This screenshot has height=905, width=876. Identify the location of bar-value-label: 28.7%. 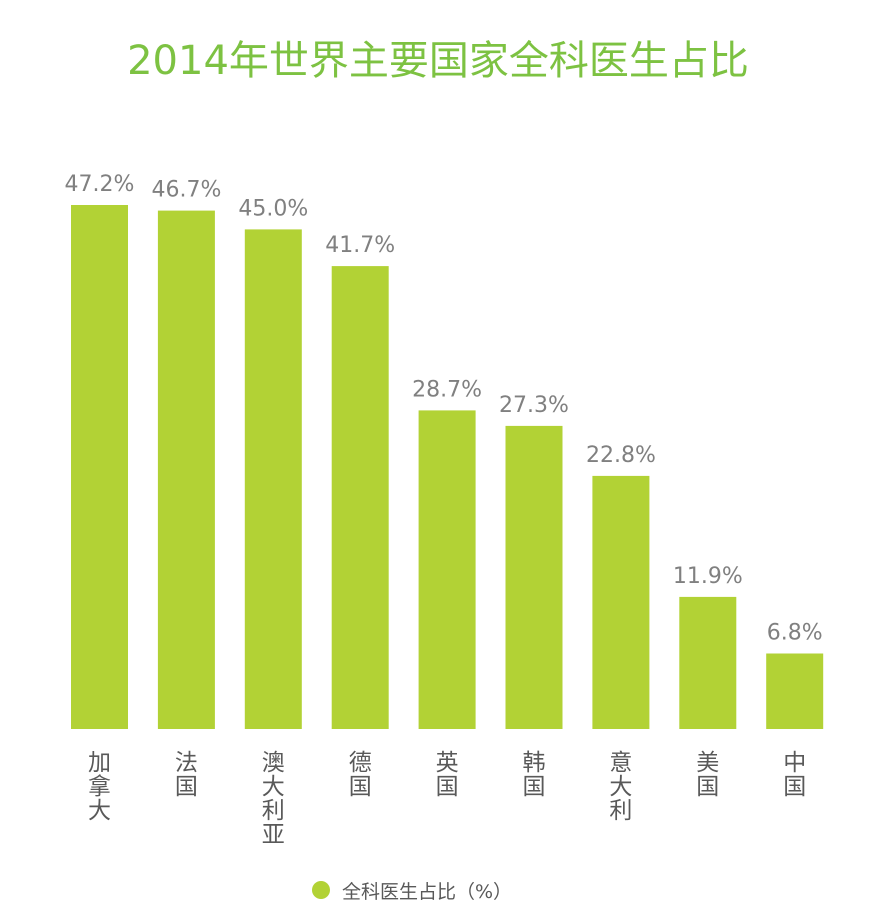
(447, 389).